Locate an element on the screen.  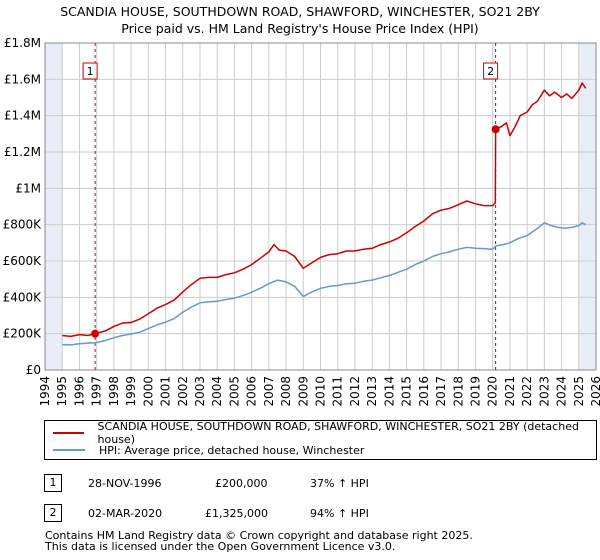
legend-price-swatch is located at coordinates (68, 433).